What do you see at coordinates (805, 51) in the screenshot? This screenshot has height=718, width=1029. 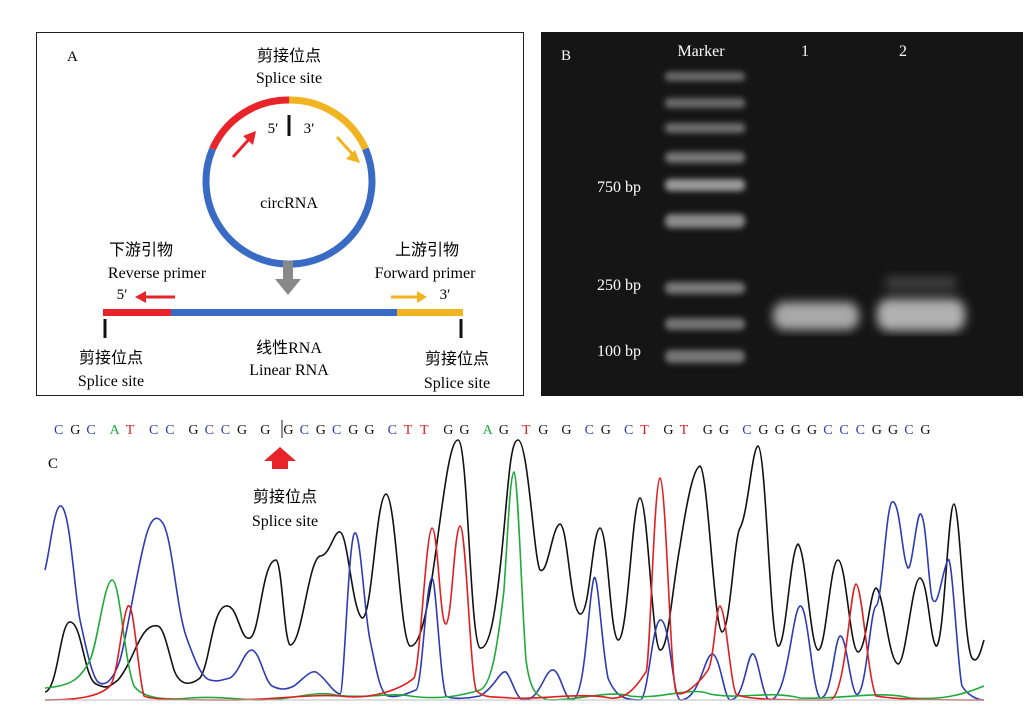 I see `lane-1-label: 1` at bounding box center [805, 51].